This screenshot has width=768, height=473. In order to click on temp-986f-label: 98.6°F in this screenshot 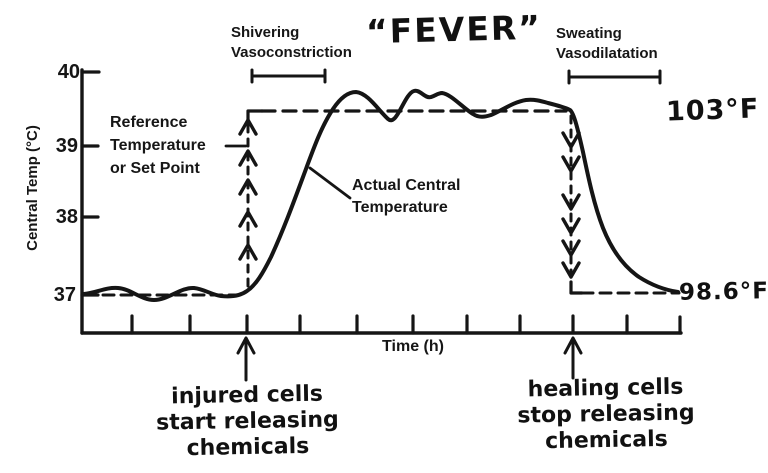, I will do `click(723, 292)`.